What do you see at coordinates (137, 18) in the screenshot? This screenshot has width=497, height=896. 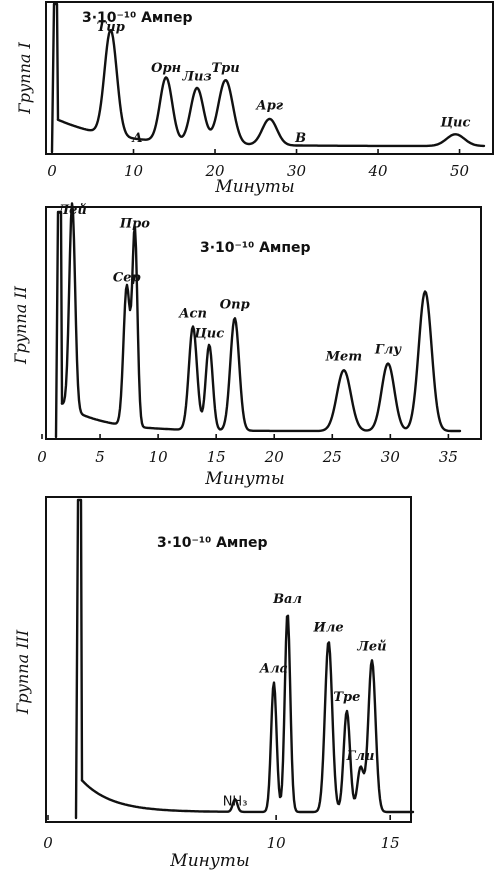 I see `panel-1-scale-label: 3·10⁻¹⁰ Ампер` at bounding box center [137, 18].